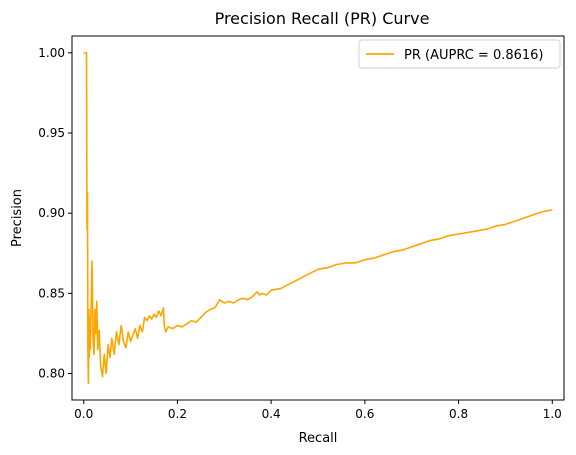 This screenshot has width=576, height=455. I want to click on x-axis-label: Recall, so click(318, 438).